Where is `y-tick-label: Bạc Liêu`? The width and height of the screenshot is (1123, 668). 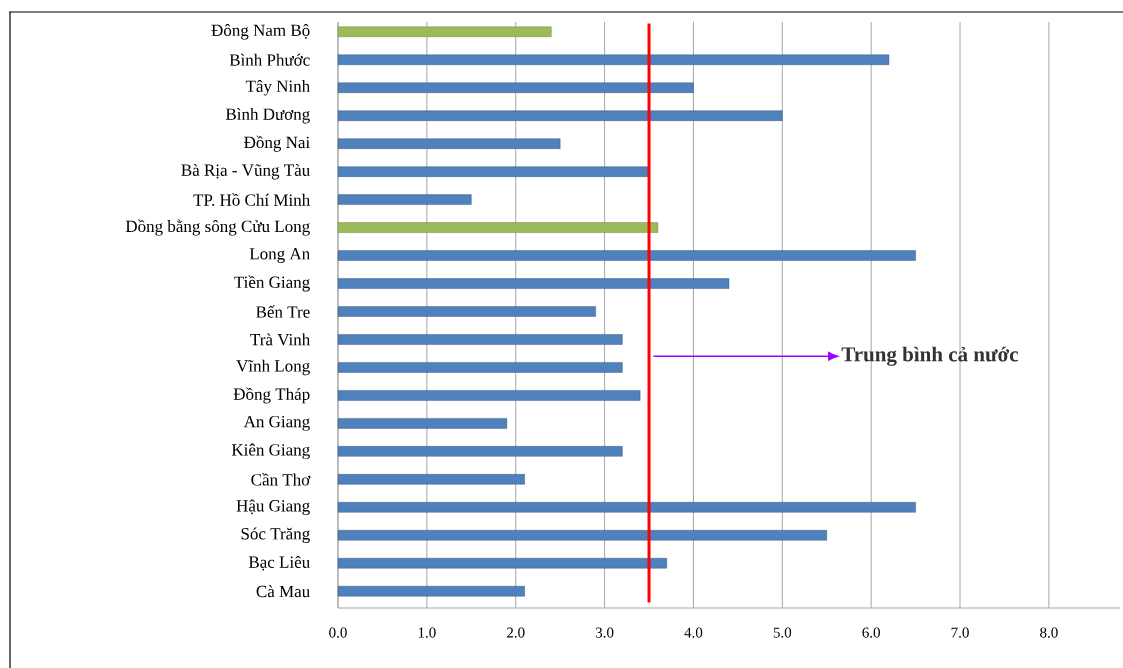
y-tick-label: Bạc Liêu is located at coordinates (279, 563).